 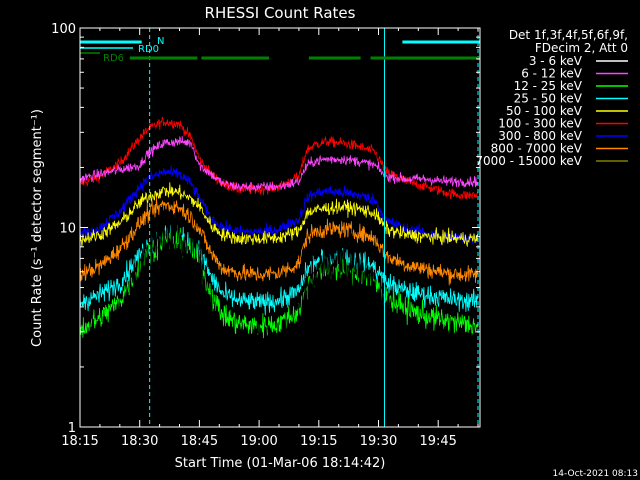 What do you see at coordinates (148, 49) in the screenshot?
I see `rd0-label: RD0` at bounding box center [148, 49].